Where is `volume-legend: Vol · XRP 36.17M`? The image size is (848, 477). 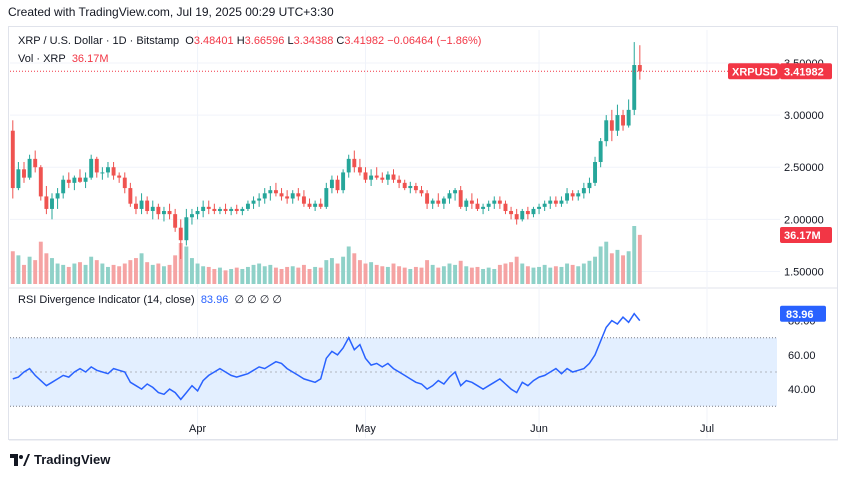
volume-legend: Vol · XRP 36.17M is located at coordinates (63, 59).